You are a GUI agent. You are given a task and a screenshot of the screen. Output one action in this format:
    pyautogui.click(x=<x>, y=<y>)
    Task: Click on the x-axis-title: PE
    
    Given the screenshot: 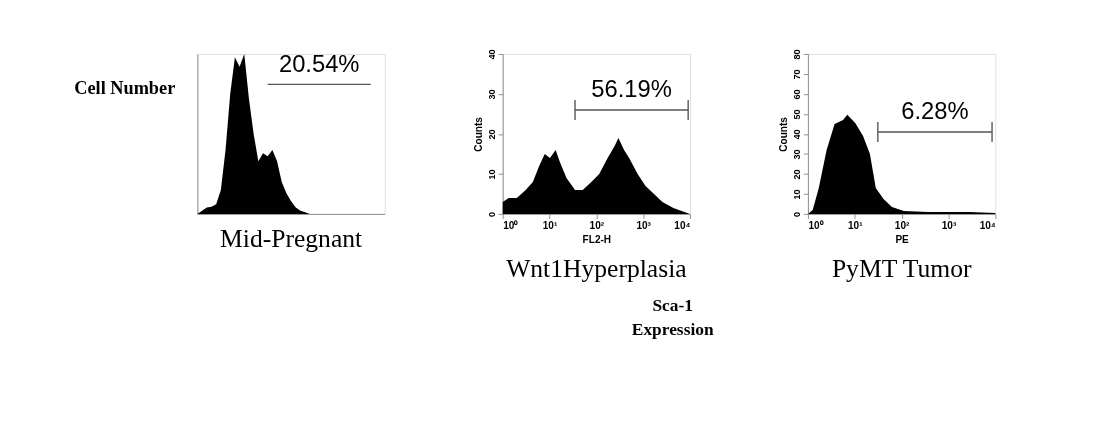 What is the action you would take?
    pyautogui.click(x=902, y=239)
    